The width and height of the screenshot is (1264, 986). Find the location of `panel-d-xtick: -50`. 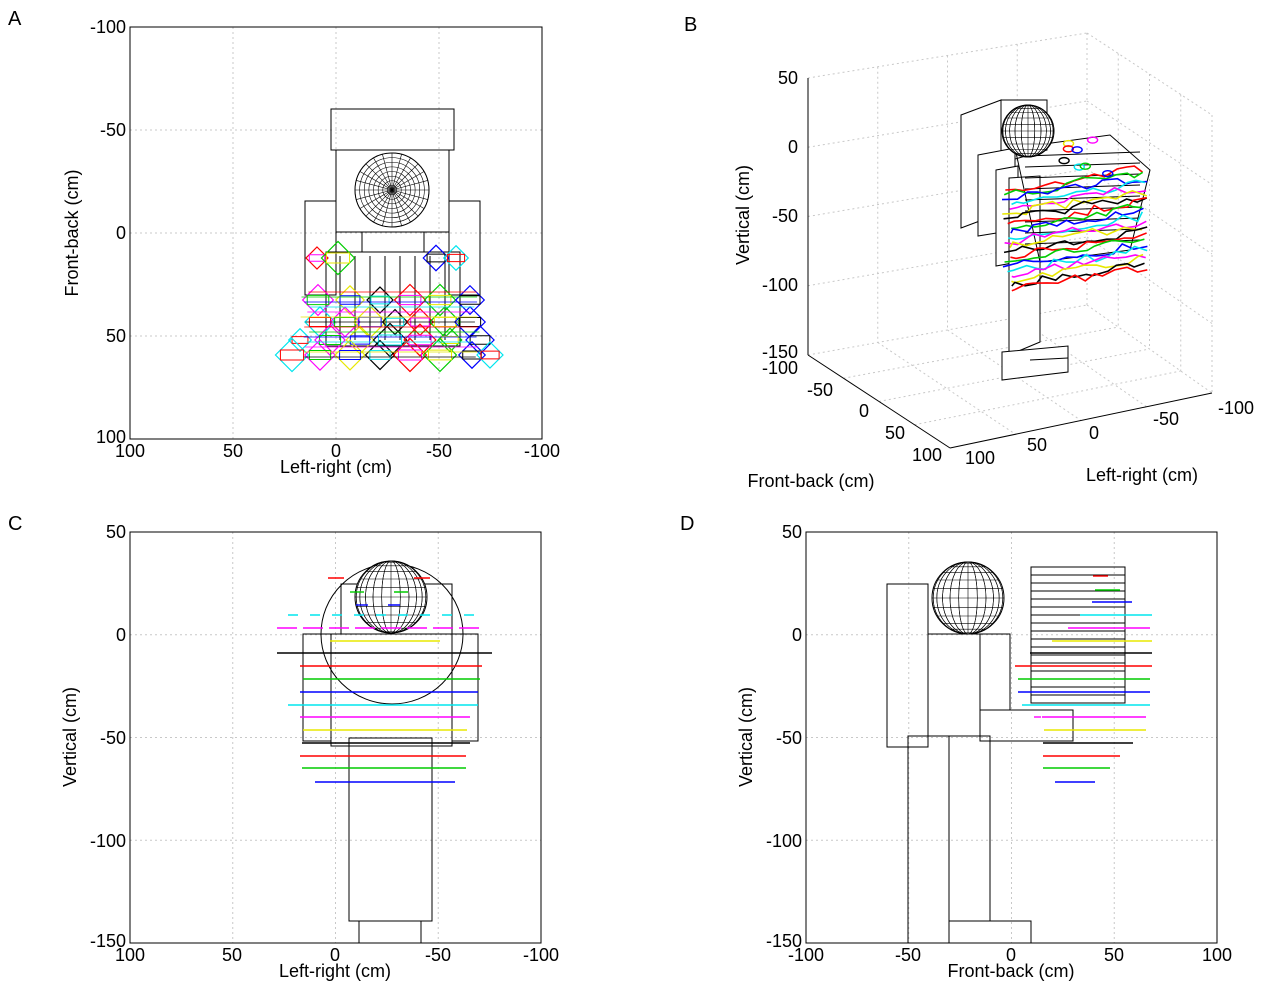

panel-d-xtick: -50 is located at coordinates (908, 955).